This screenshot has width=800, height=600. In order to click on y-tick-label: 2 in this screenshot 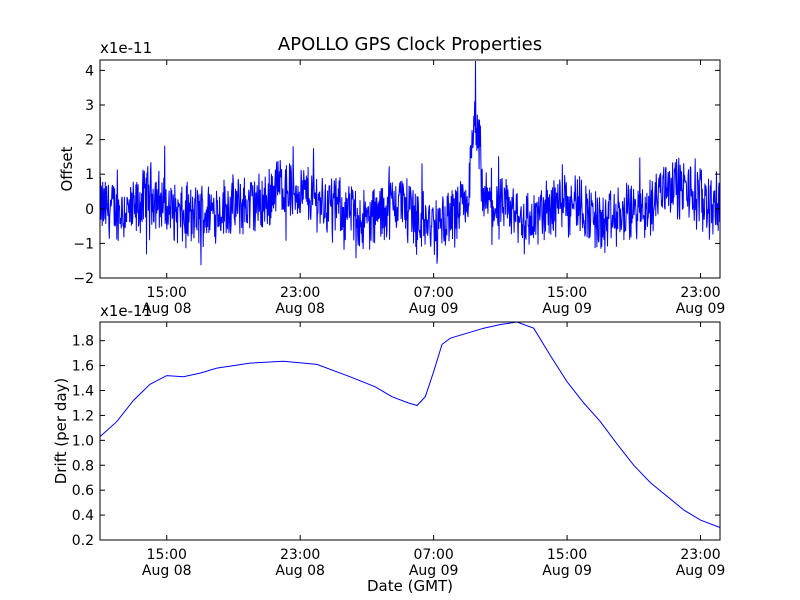, I will do `click(89, 141)`.